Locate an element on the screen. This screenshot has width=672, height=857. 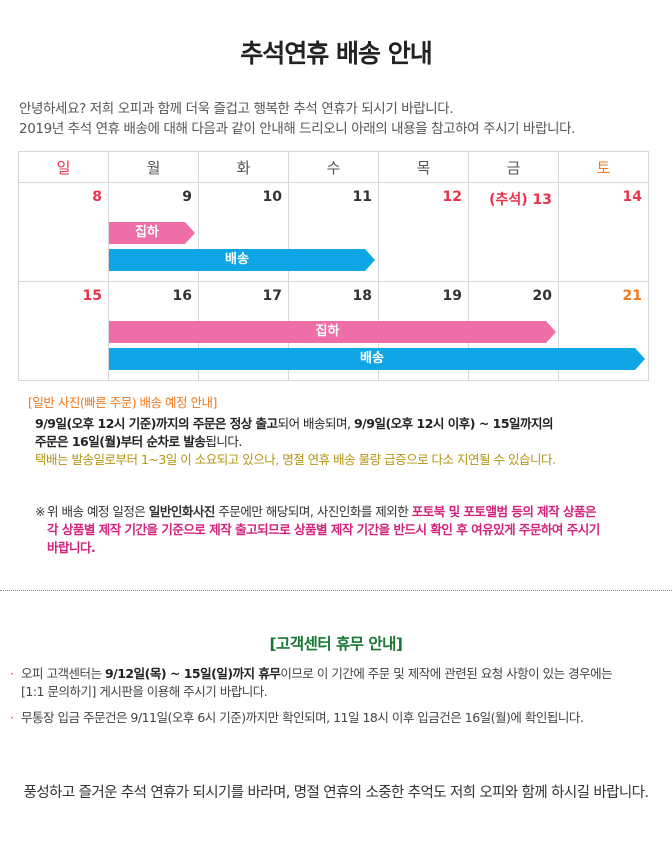
day-number: 8 is located at coordinates (97, 197).